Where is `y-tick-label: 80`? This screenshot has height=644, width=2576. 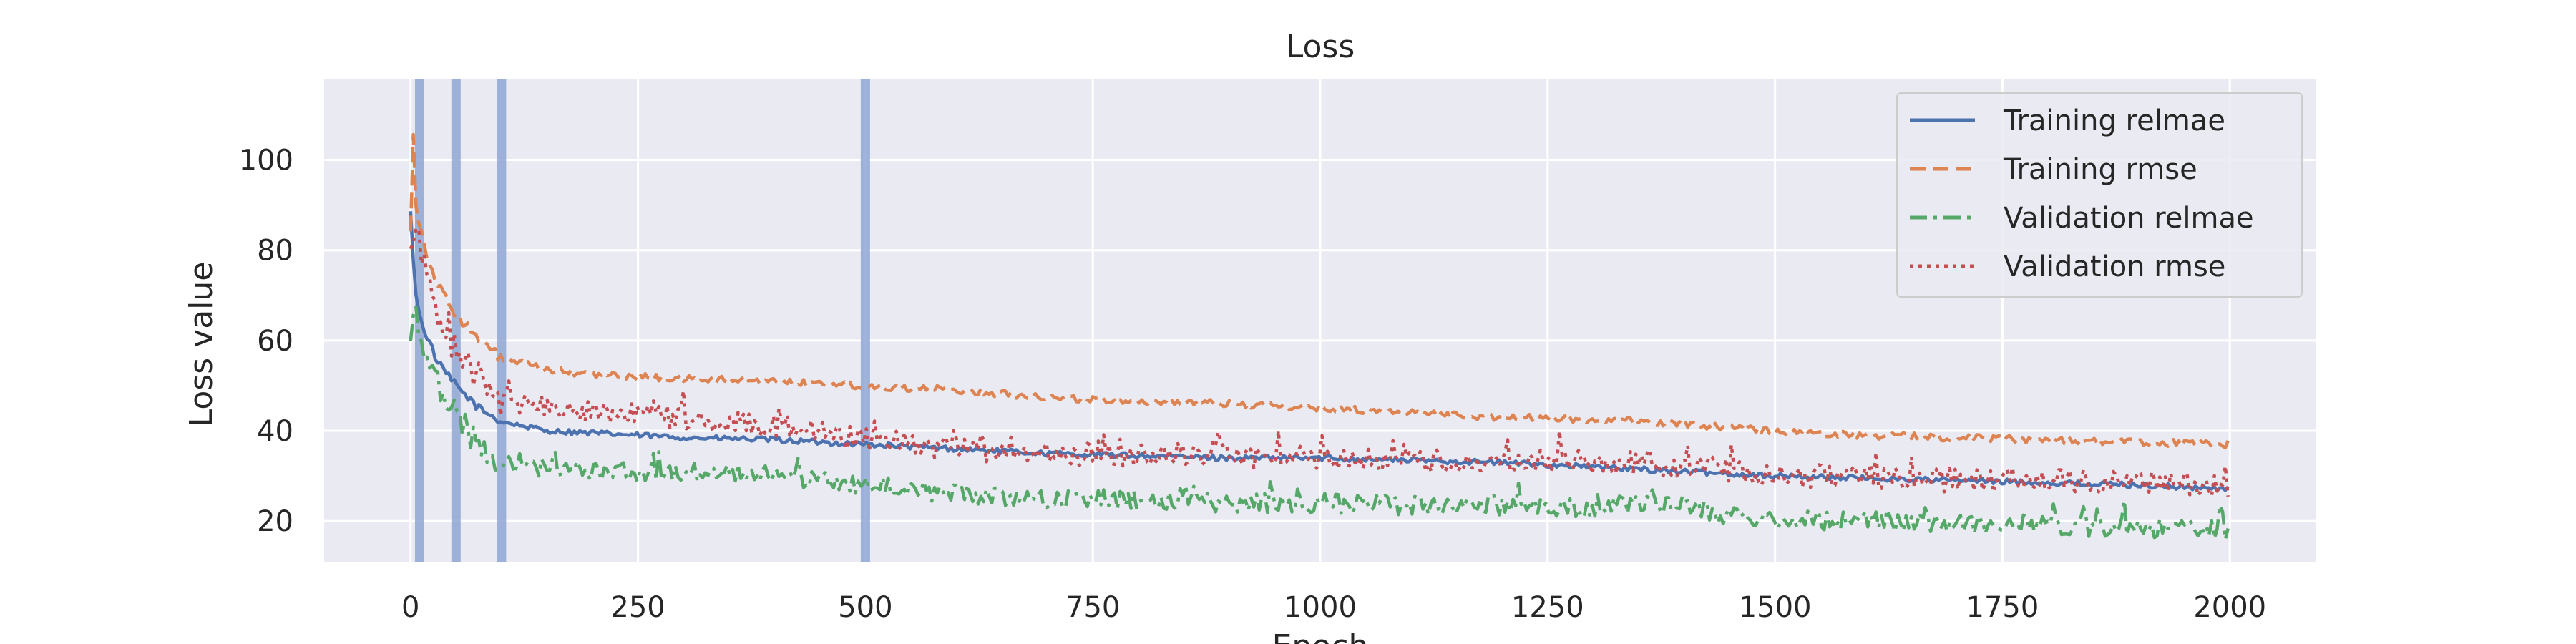 y-tick-label: 80 is located at coordinates (275, 251).